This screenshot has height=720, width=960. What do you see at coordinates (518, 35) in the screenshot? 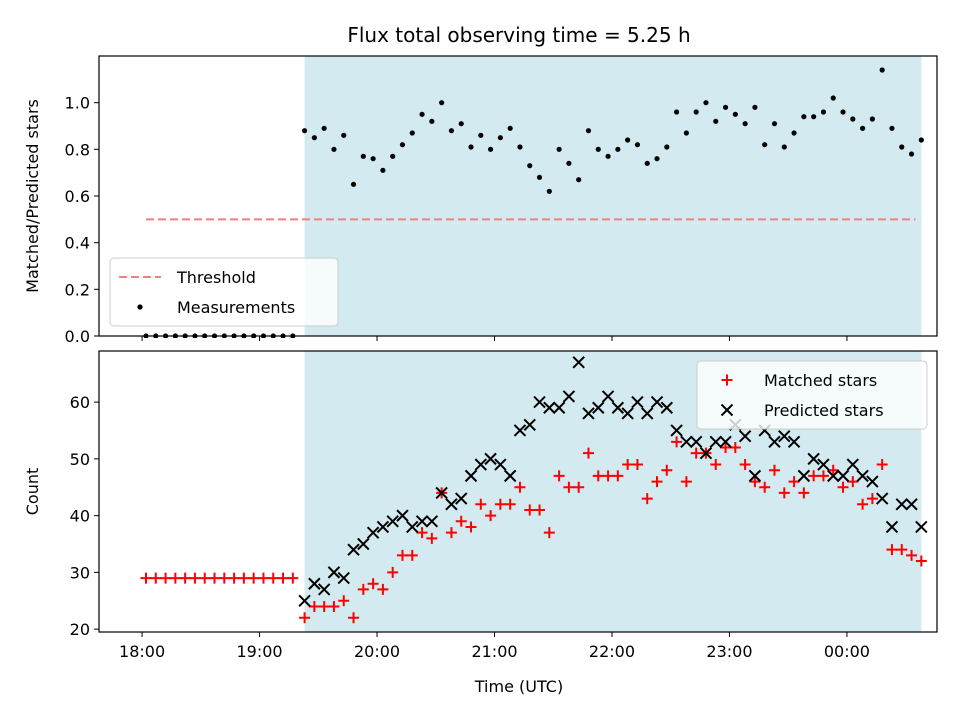
I see `chart-title: Flux total observing time = 5.25 h` at bounding box center [518, 35].